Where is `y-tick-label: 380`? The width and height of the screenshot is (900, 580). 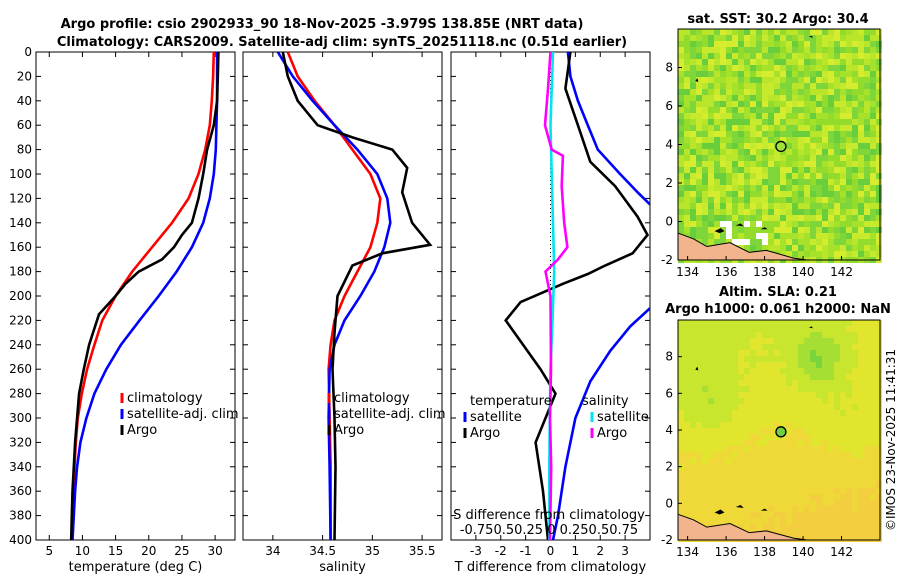
y-tick-label: 380 is located at coordinates (20, 516).